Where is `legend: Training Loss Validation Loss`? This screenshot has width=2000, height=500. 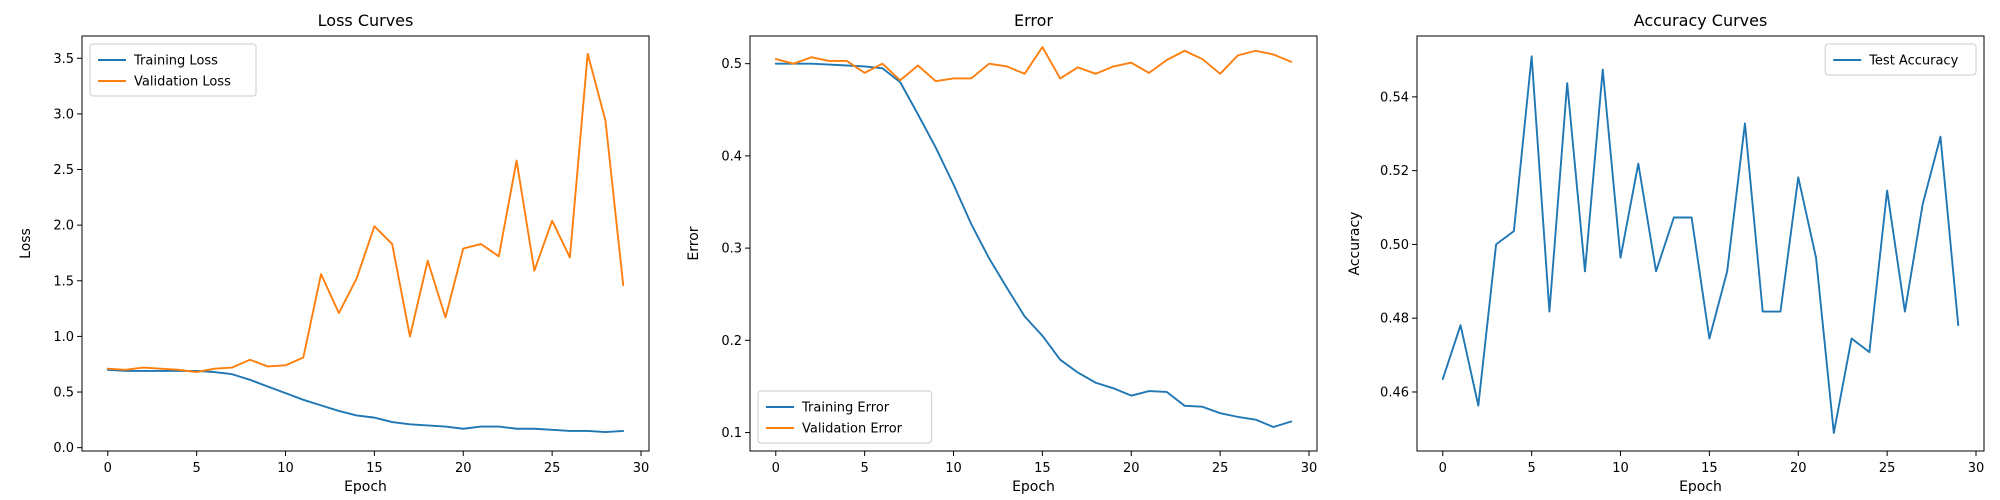 legend: Training Loss Validation Loss is located at coordinates (173, 70).